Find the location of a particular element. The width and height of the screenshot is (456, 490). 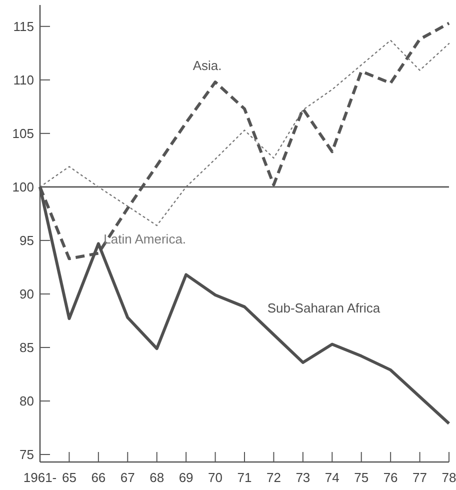

series-label: Latin America. is located at coordinates (145, 238).